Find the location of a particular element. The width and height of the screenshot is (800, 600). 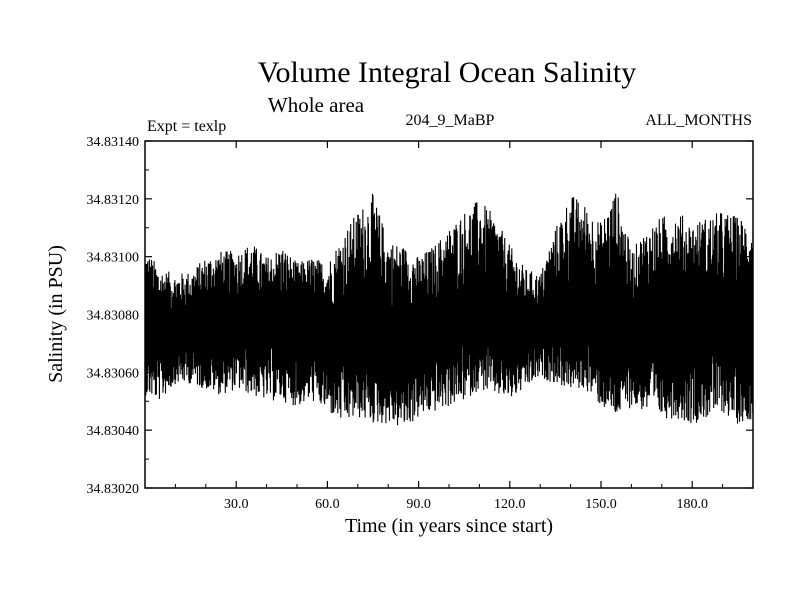

y-tick-label: 34.83100 is located at coordinates (113, 258).